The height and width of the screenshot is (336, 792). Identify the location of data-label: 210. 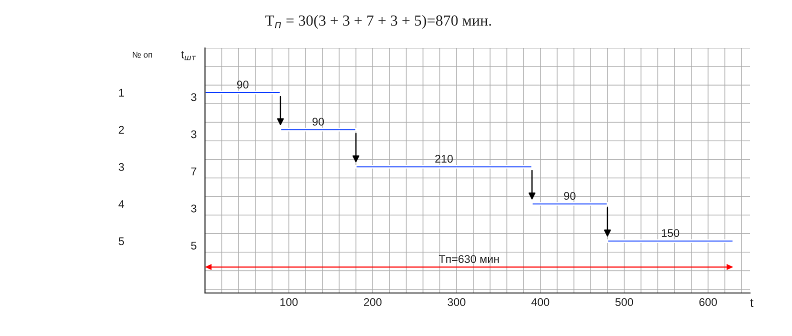
(444, 158).